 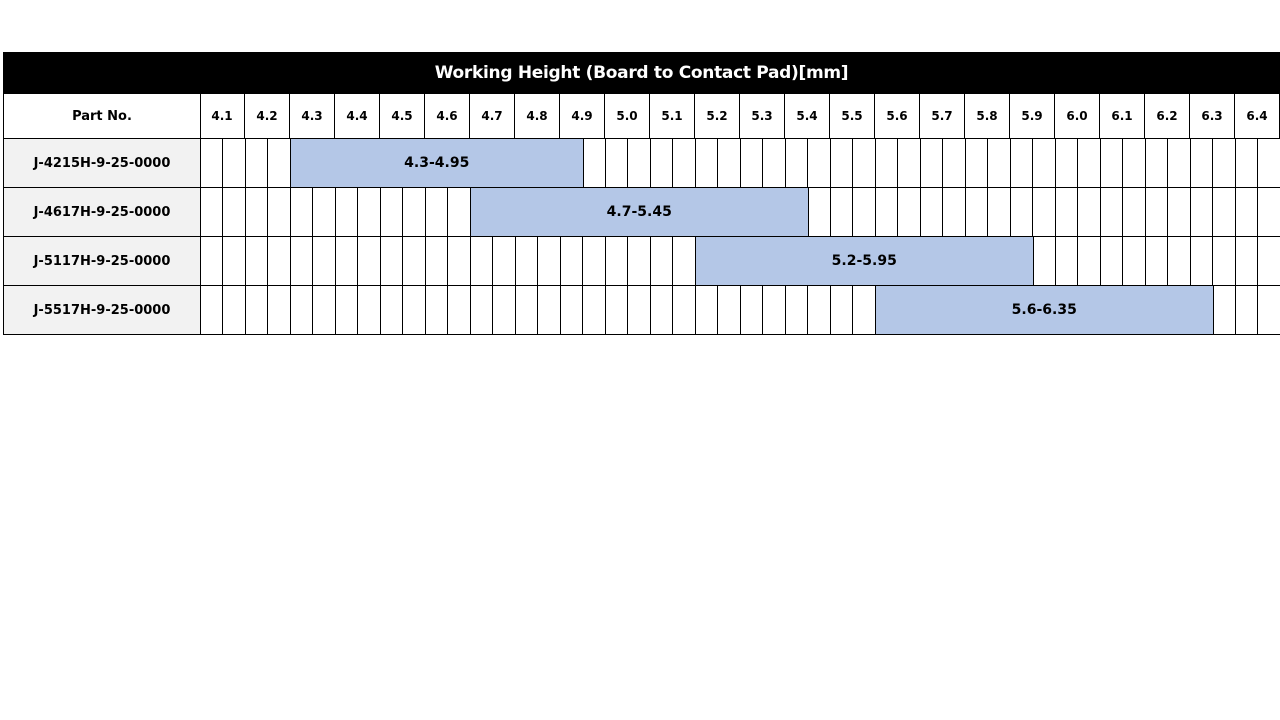 What do you see at coordinates (1212, 116) in the screenshot?
I see `column-header-6.3: 6.3` at bounding box center [1212, 116].